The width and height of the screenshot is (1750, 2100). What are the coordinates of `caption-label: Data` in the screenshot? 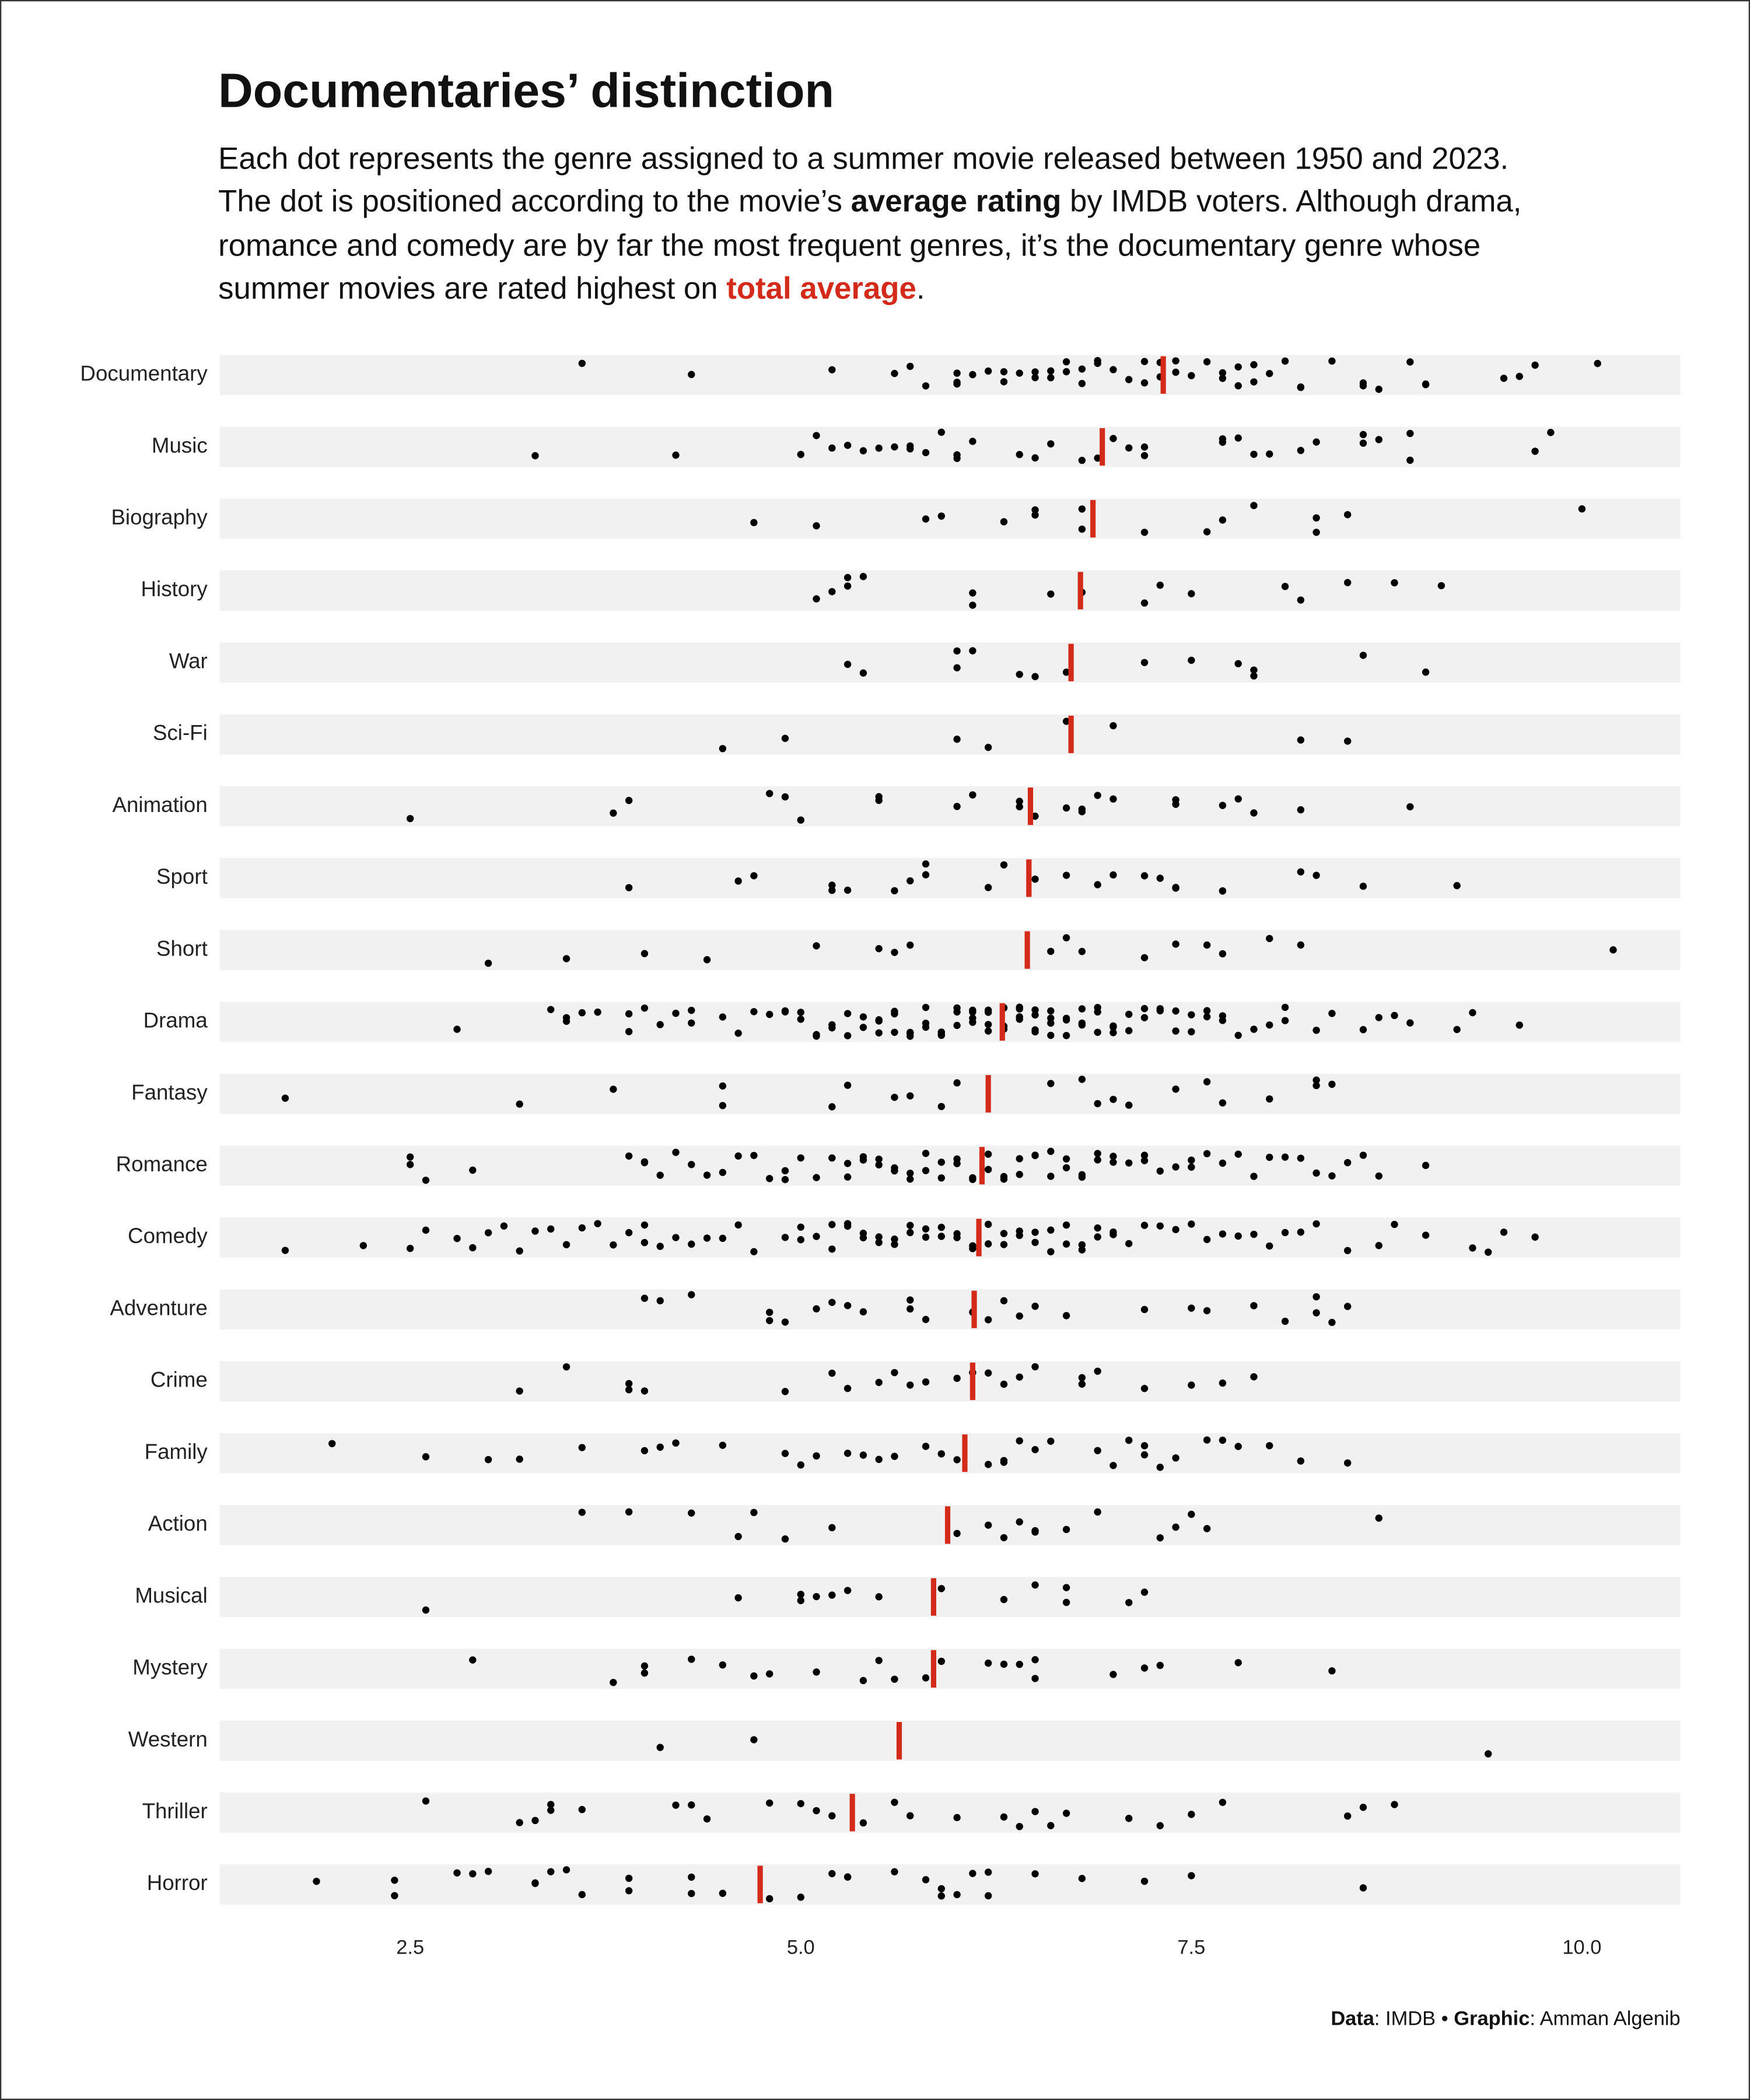 It's located at (1352, 2018).